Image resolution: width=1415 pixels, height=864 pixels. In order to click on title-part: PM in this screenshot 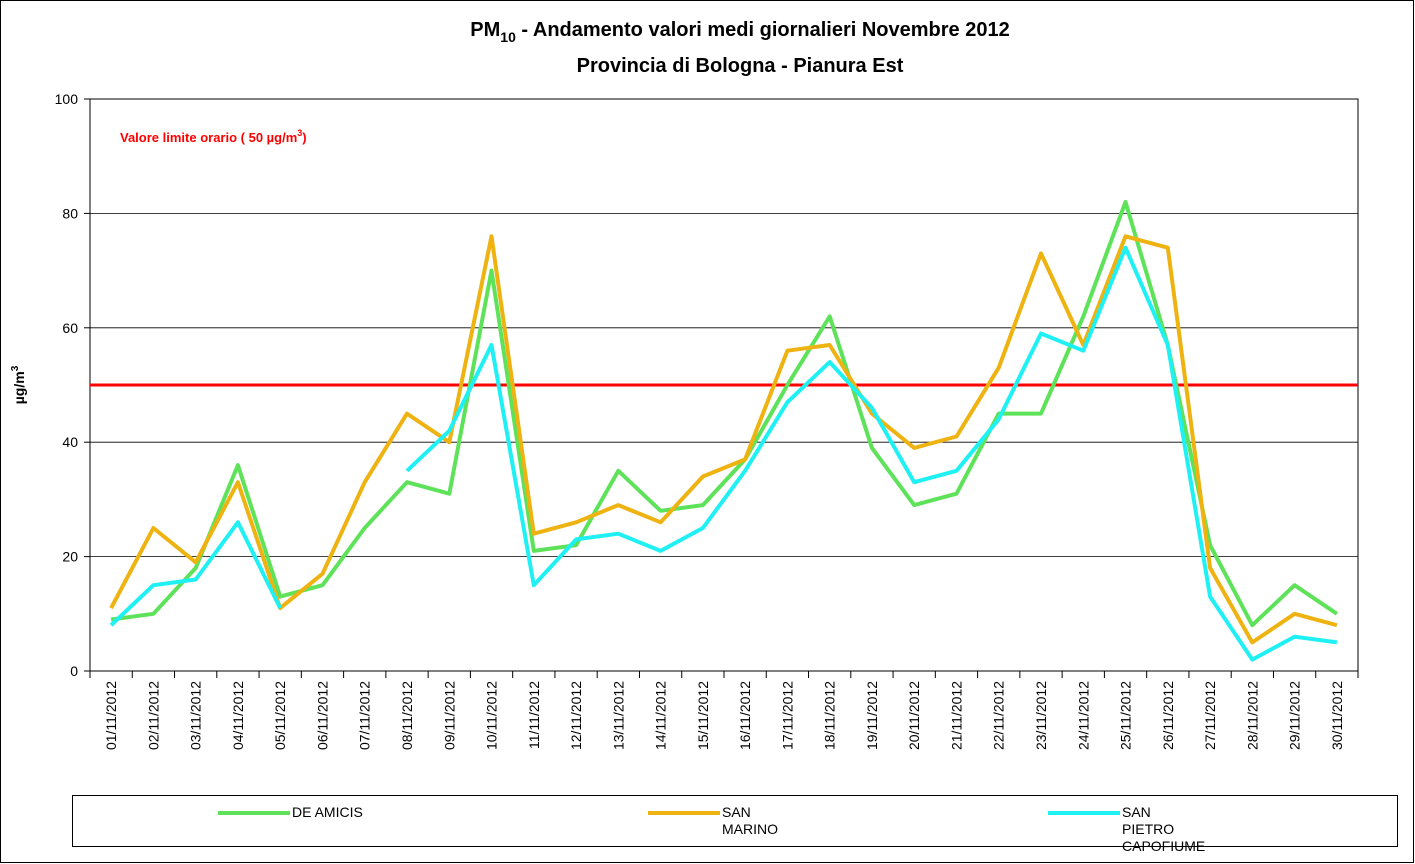, I will do `click(485, 30)`.